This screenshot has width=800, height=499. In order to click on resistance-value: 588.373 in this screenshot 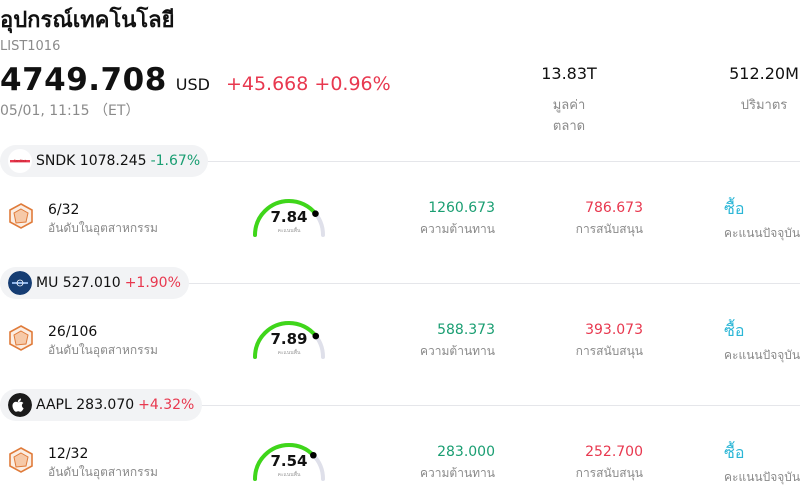, I will do `click(466, 330)`.